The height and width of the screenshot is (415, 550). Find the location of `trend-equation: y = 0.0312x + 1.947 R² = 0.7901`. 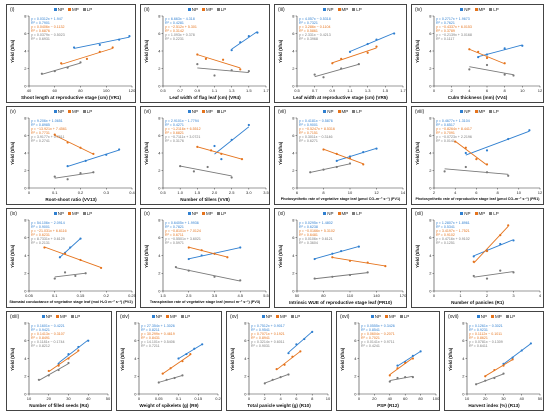

trend-equation: y = 0.0312x + 1.947 R² = 0.7901 is located at coordinates (47, 21).